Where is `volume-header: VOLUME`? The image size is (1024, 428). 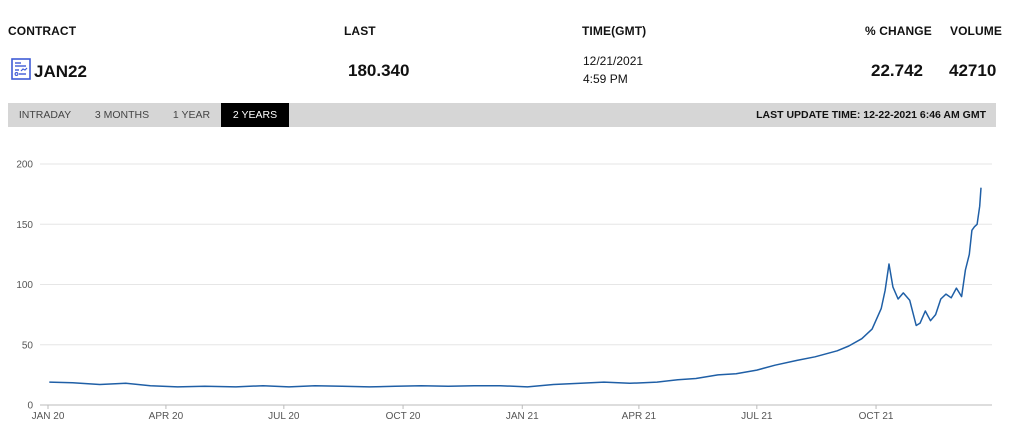 volume-header: VOLUME is located at coordinates (976, 31).